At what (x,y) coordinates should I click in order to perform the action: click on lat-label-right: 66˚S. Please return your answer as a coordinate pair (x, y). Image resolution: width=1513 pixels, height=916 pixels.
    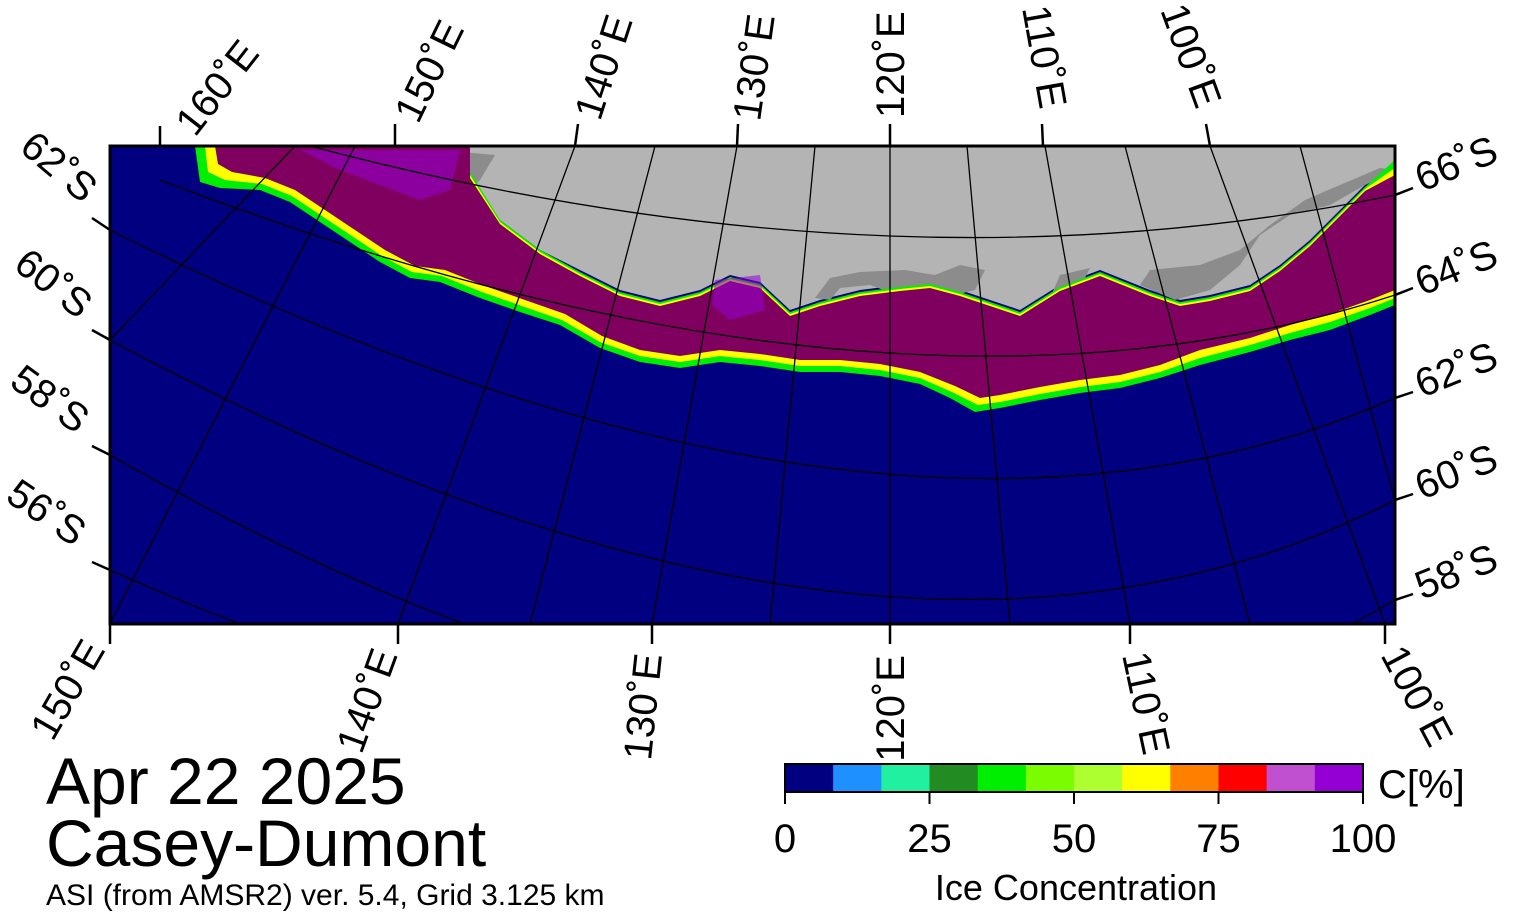
    Looking at the image, I should click on (1456, 164).